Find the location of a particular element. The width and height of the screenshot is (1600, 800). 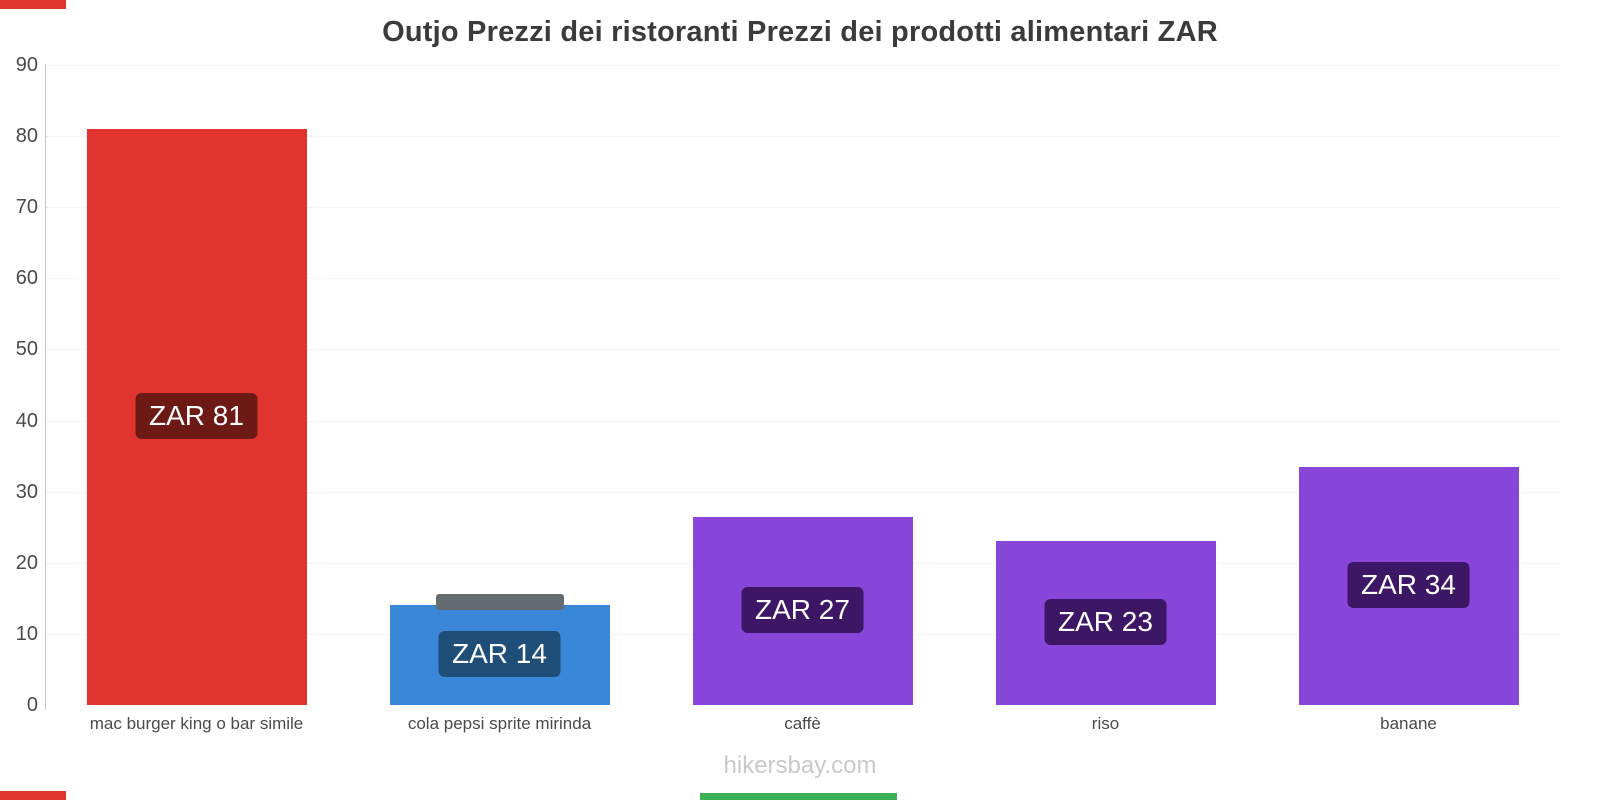

x-axis-label: caffè is located at coordinates (802, 723).